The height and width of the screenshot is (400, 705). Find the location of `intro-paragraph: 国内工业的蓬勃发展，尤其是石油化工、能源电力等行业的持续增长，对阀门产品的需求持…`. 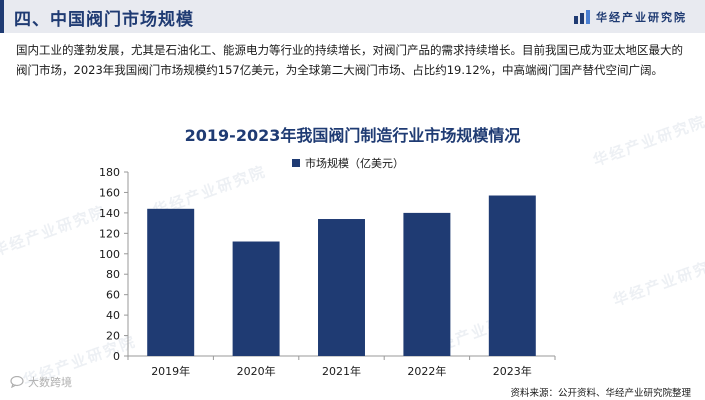

intro-paragraph: 国内工业的蓬勃发展，尤其是石油化工、能源电力等行业的持续增长，对阀门产品的需求持… is located at coordinates (349, 60).